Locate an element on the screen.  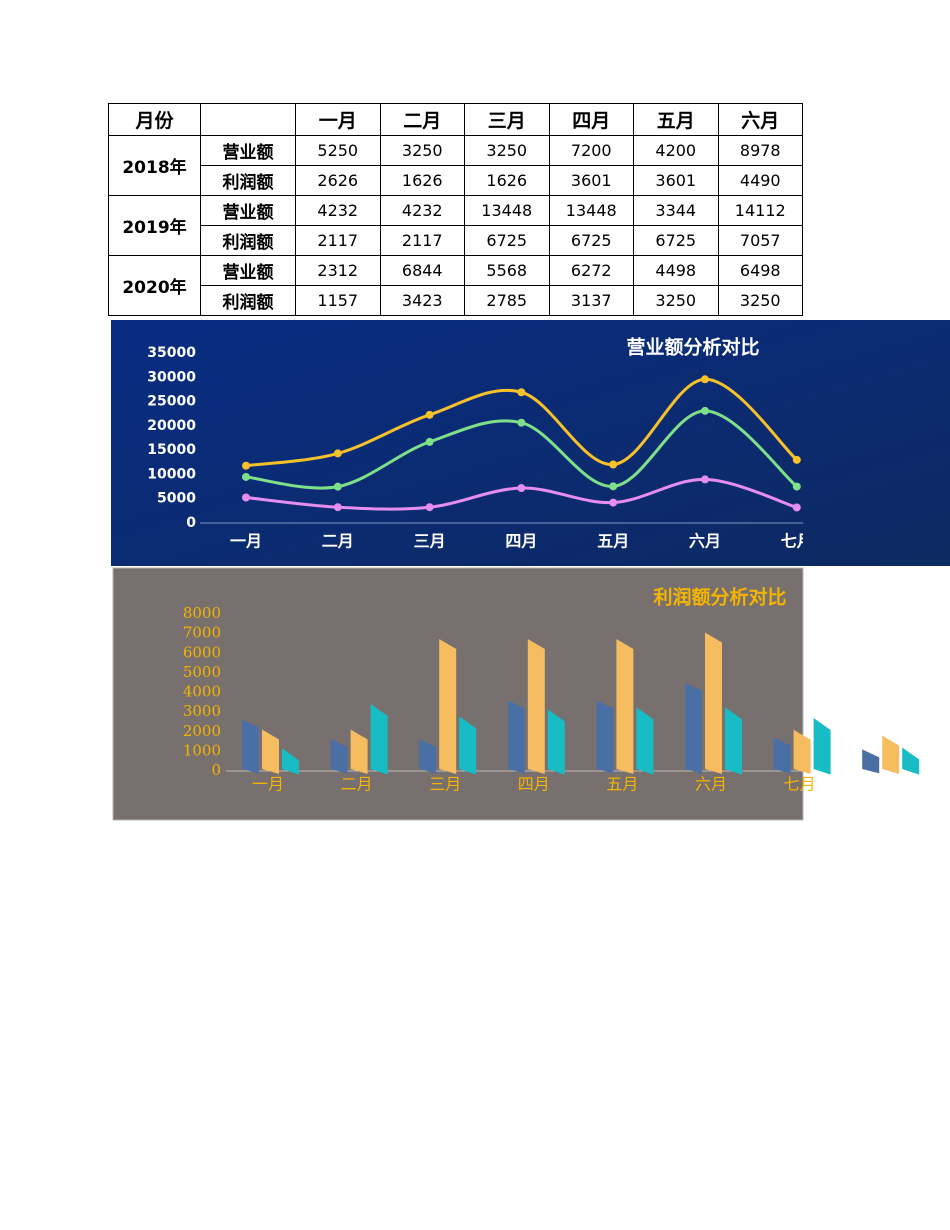
chart-title: 利润额分析对比 is located at coordinates (719, 597).